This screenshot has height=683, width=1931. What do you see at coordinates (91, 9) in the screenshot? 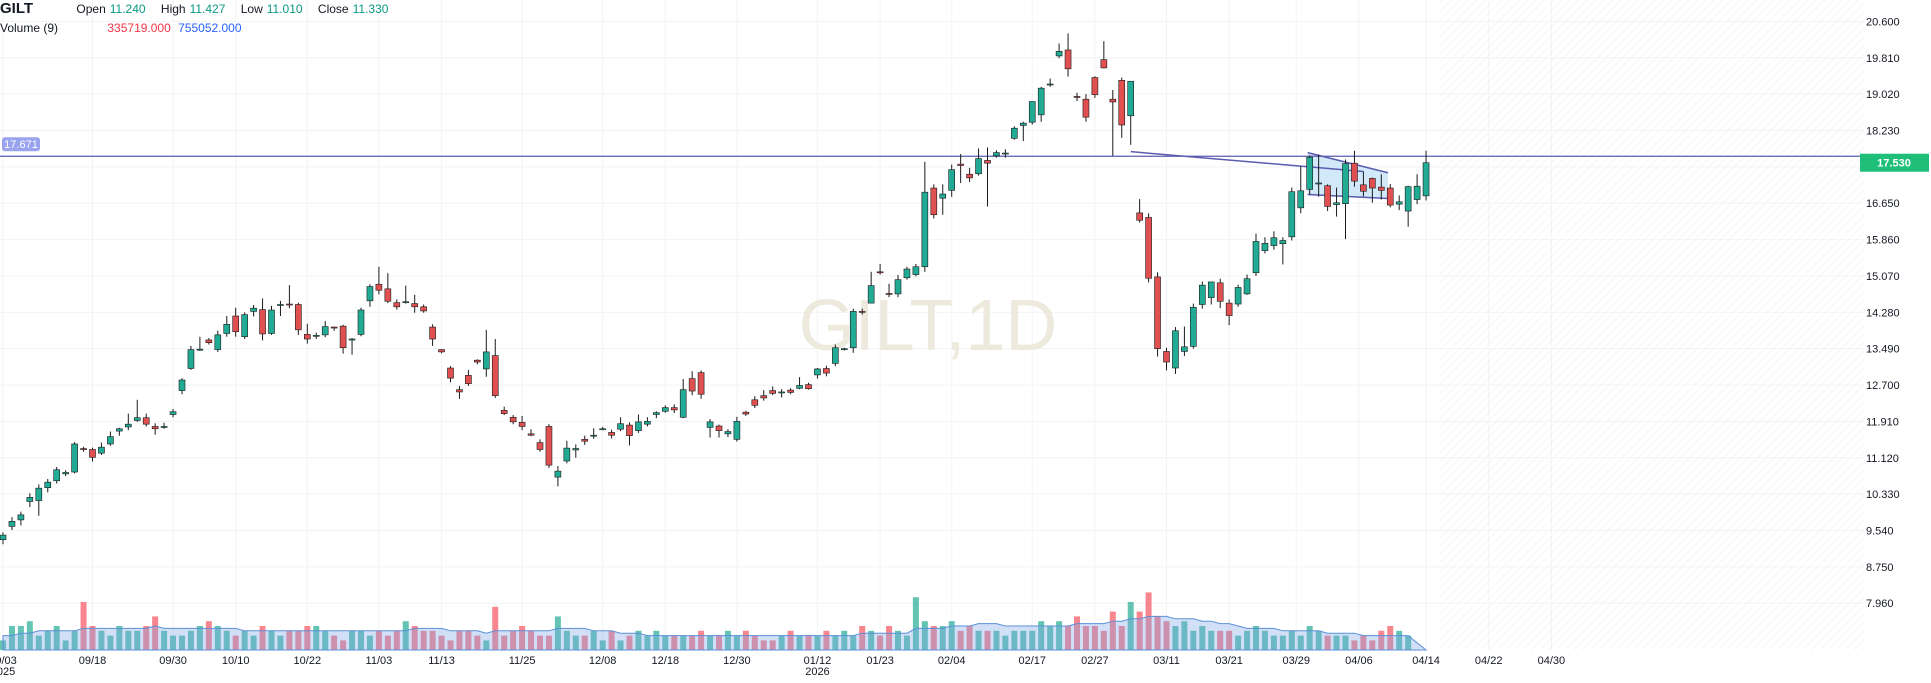
I see `open-label: Open` at bounding box center [91, 9].